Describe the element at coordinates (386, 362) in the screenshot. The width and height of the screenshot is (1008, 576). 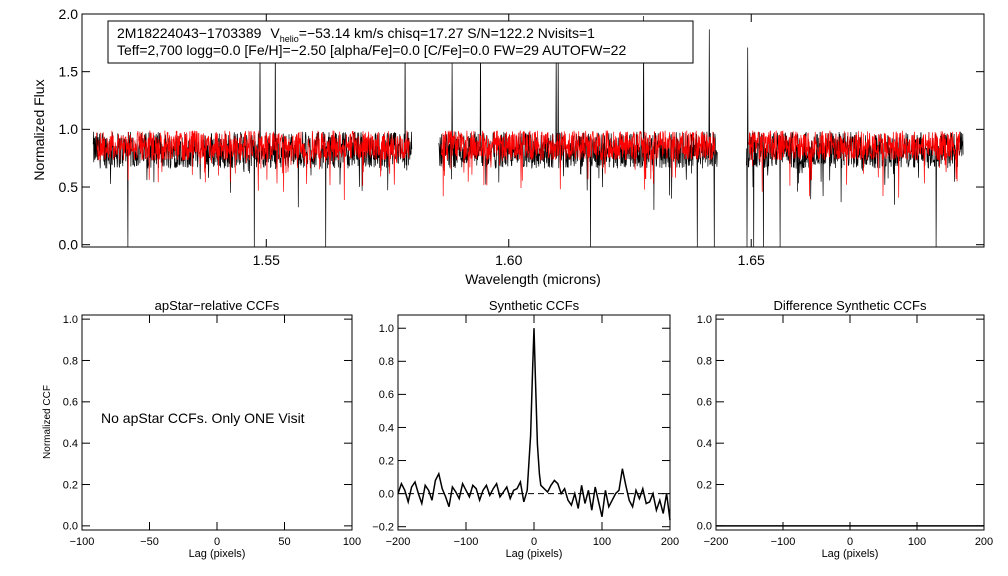
I see `synthetic-ccf-y-tick-label: 0.8` at that location.